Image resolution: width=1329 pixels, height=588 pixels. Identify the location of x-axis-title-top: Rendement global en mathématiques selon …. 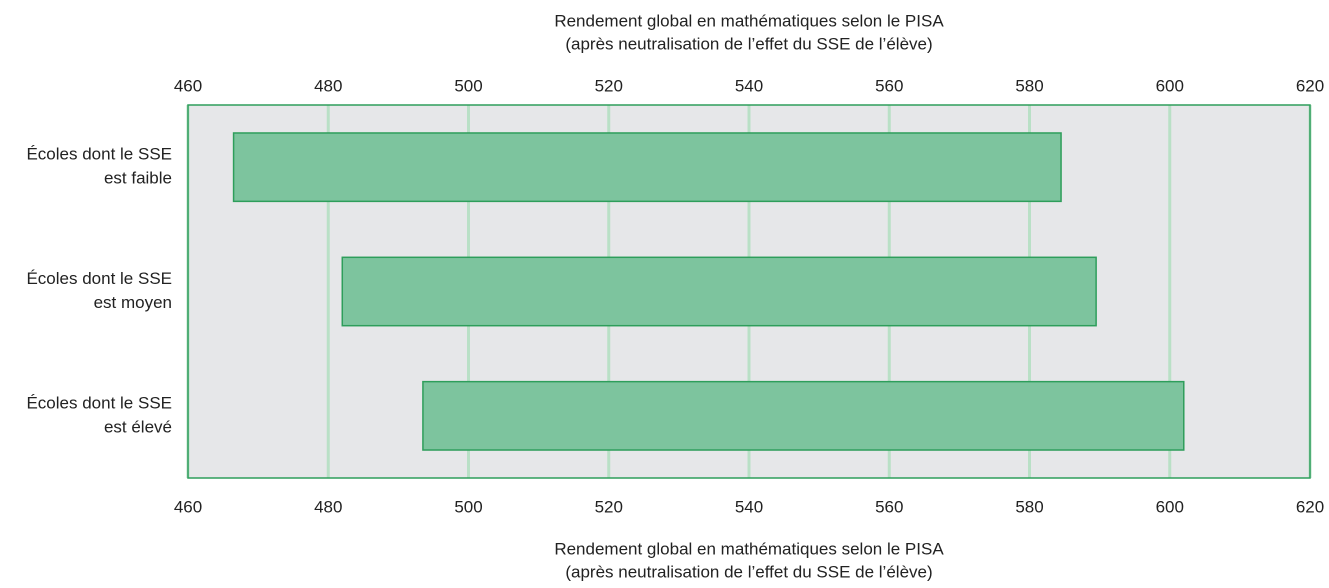
(749, 20).